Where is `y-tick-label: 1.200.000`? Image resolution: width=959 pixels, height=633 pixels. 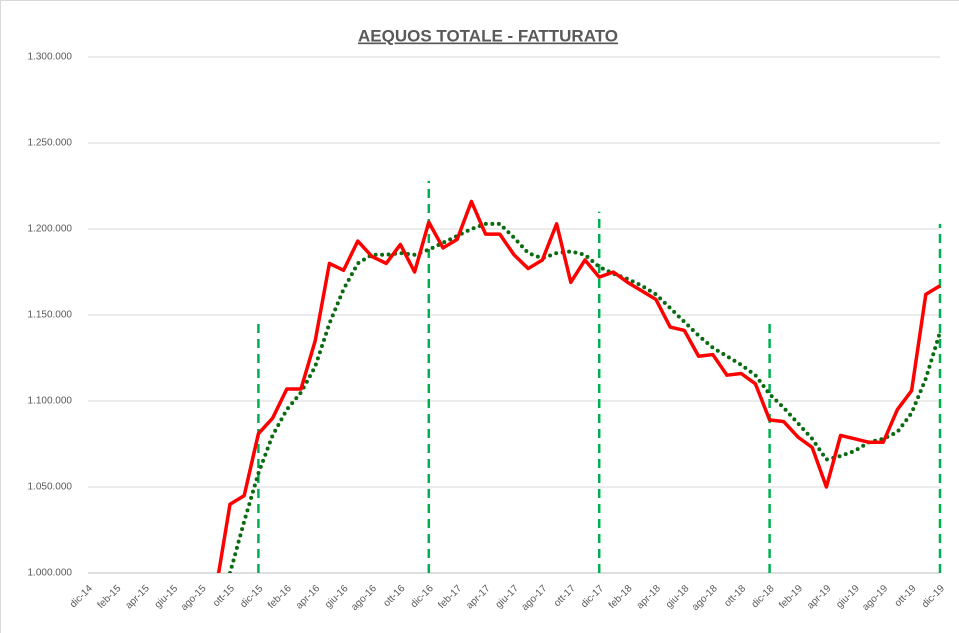
y-tick-label: 1.200.000 is located at coordinates (50, 229).